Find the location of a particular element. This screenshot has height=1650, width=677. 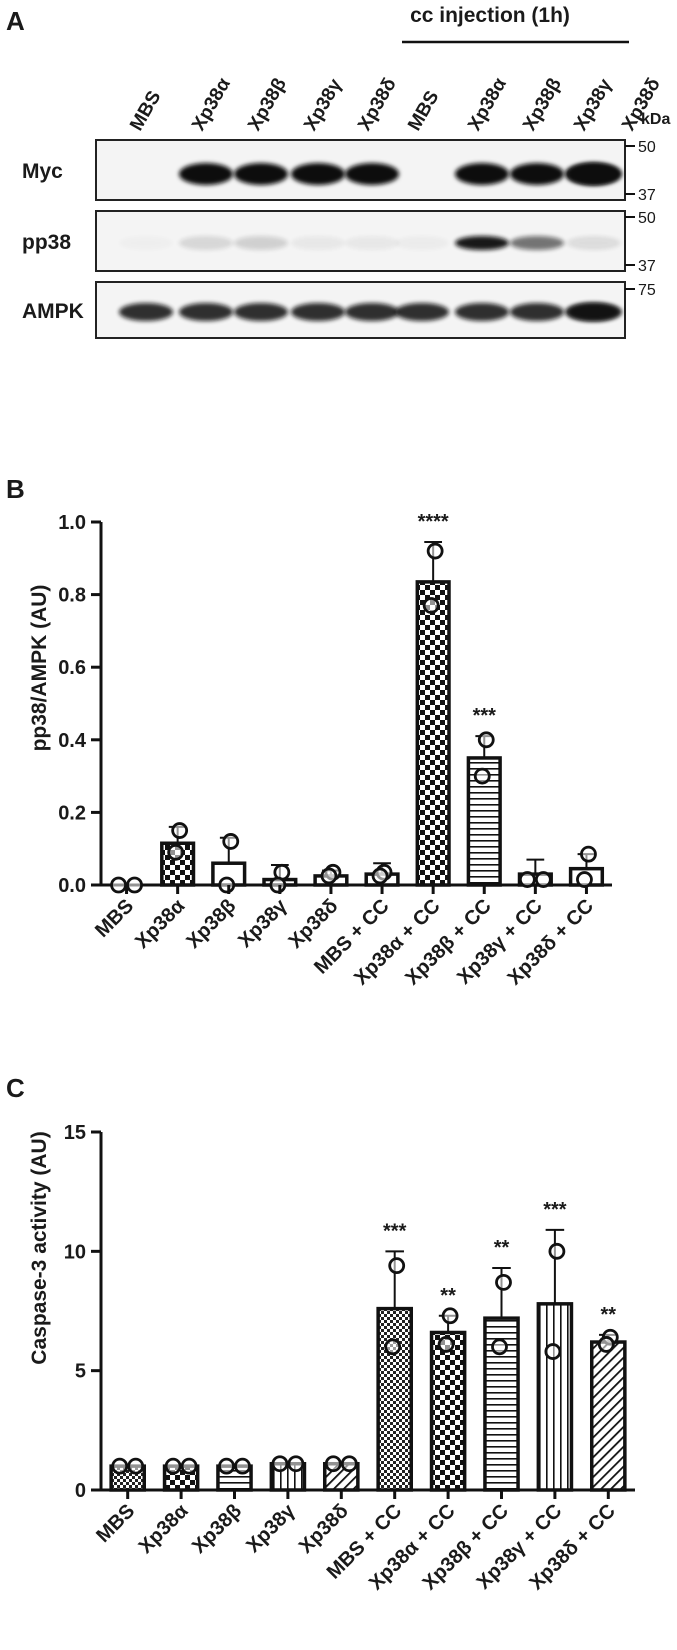

blot-row: pp38 50 37 is located at coordinates (339, 242).